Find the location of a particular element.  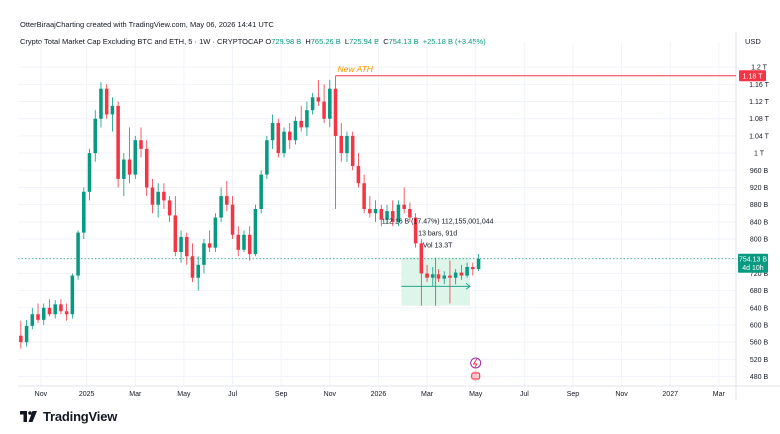

ath-price-tag is located at coordinates (752, 76).